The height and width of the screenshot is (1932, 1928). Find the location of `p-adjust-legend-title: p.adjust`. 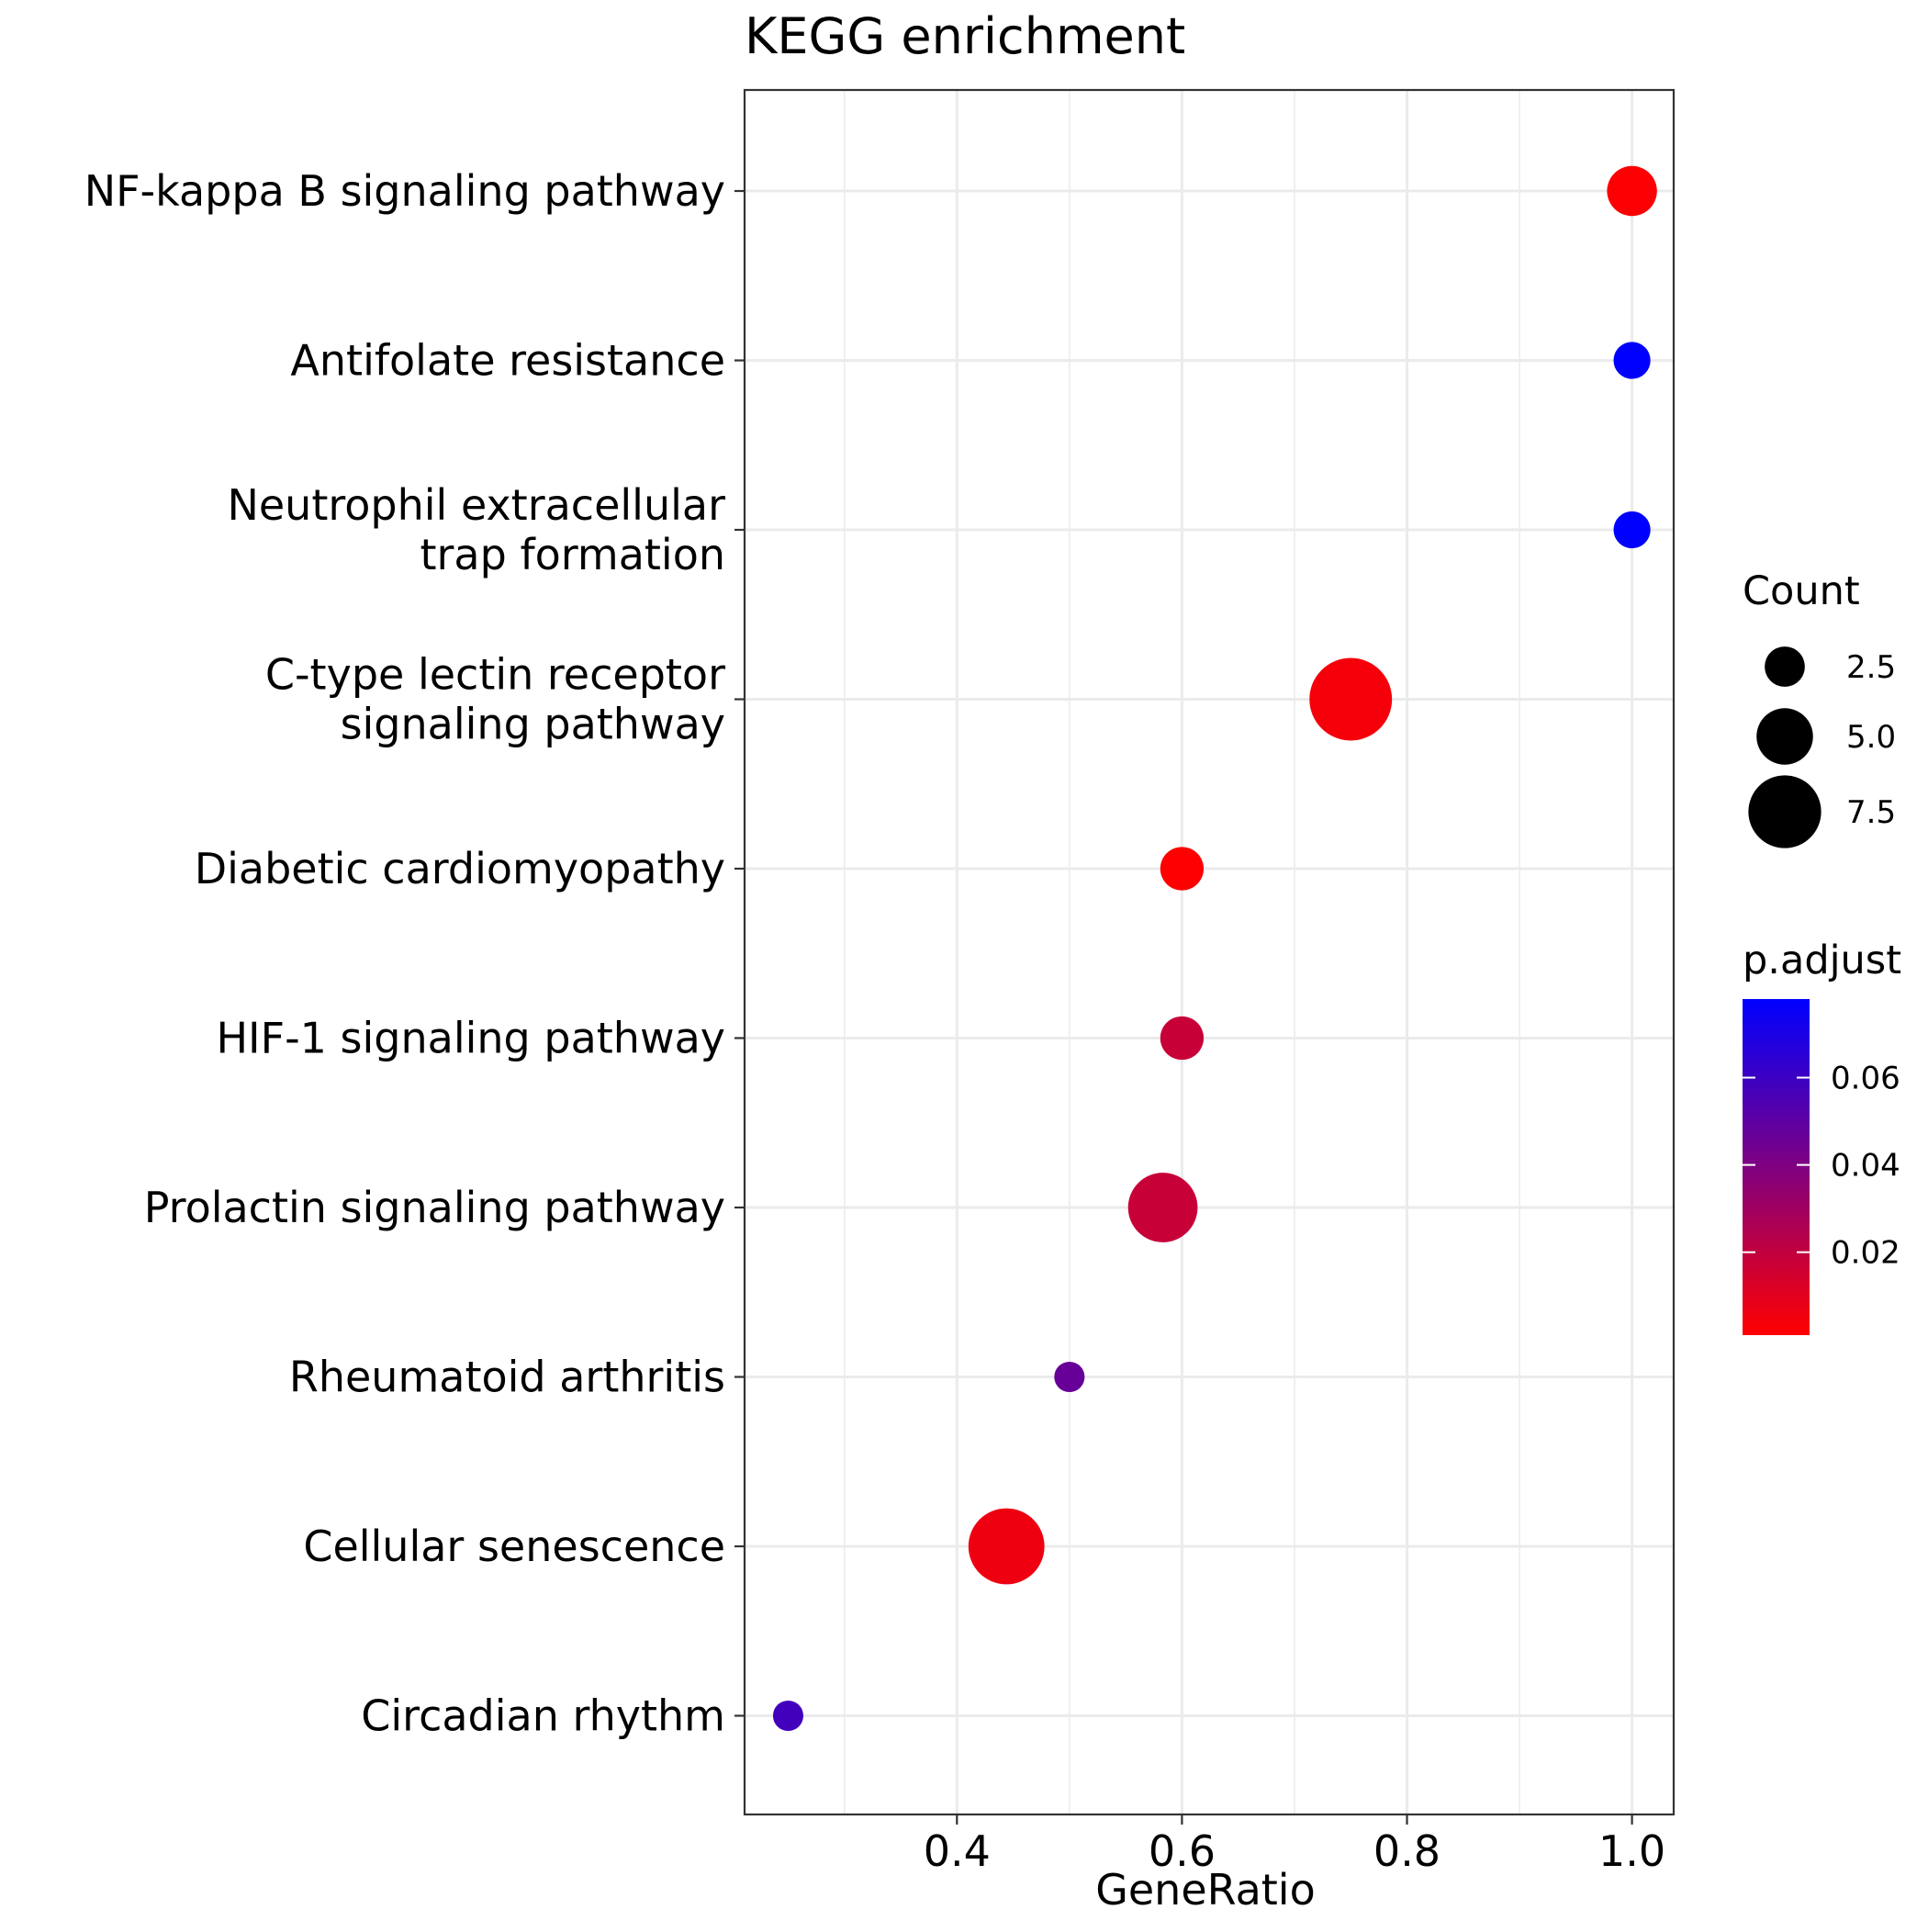

p-adjust-legend-title: p.adjust is located at coordinates (1822, 960).